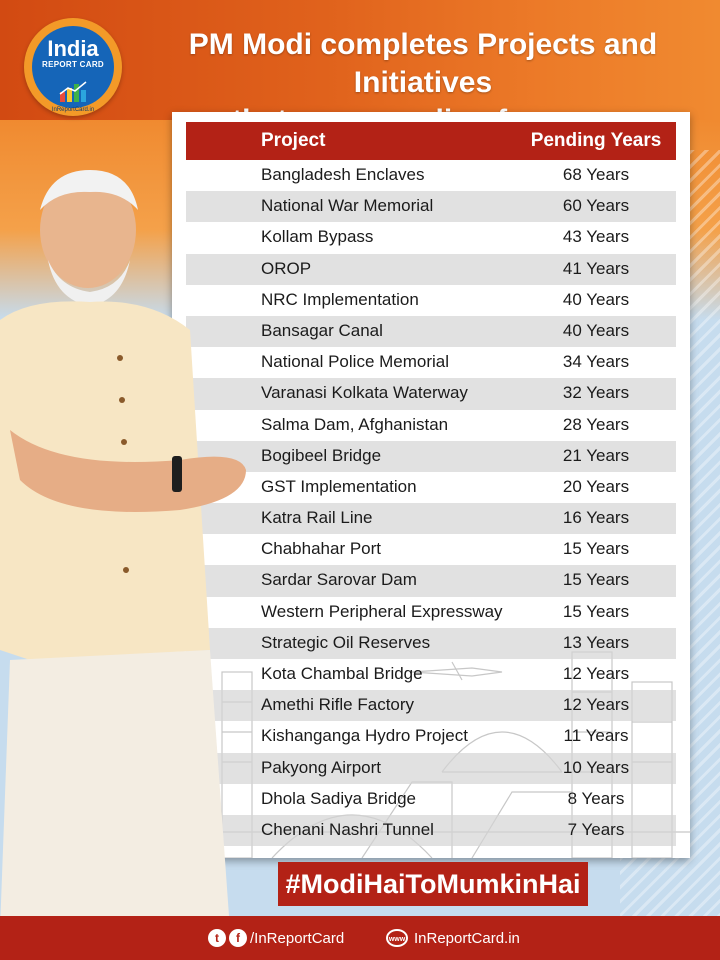  I want to click on project-name: Bansagar Canal, so click(322, 330).